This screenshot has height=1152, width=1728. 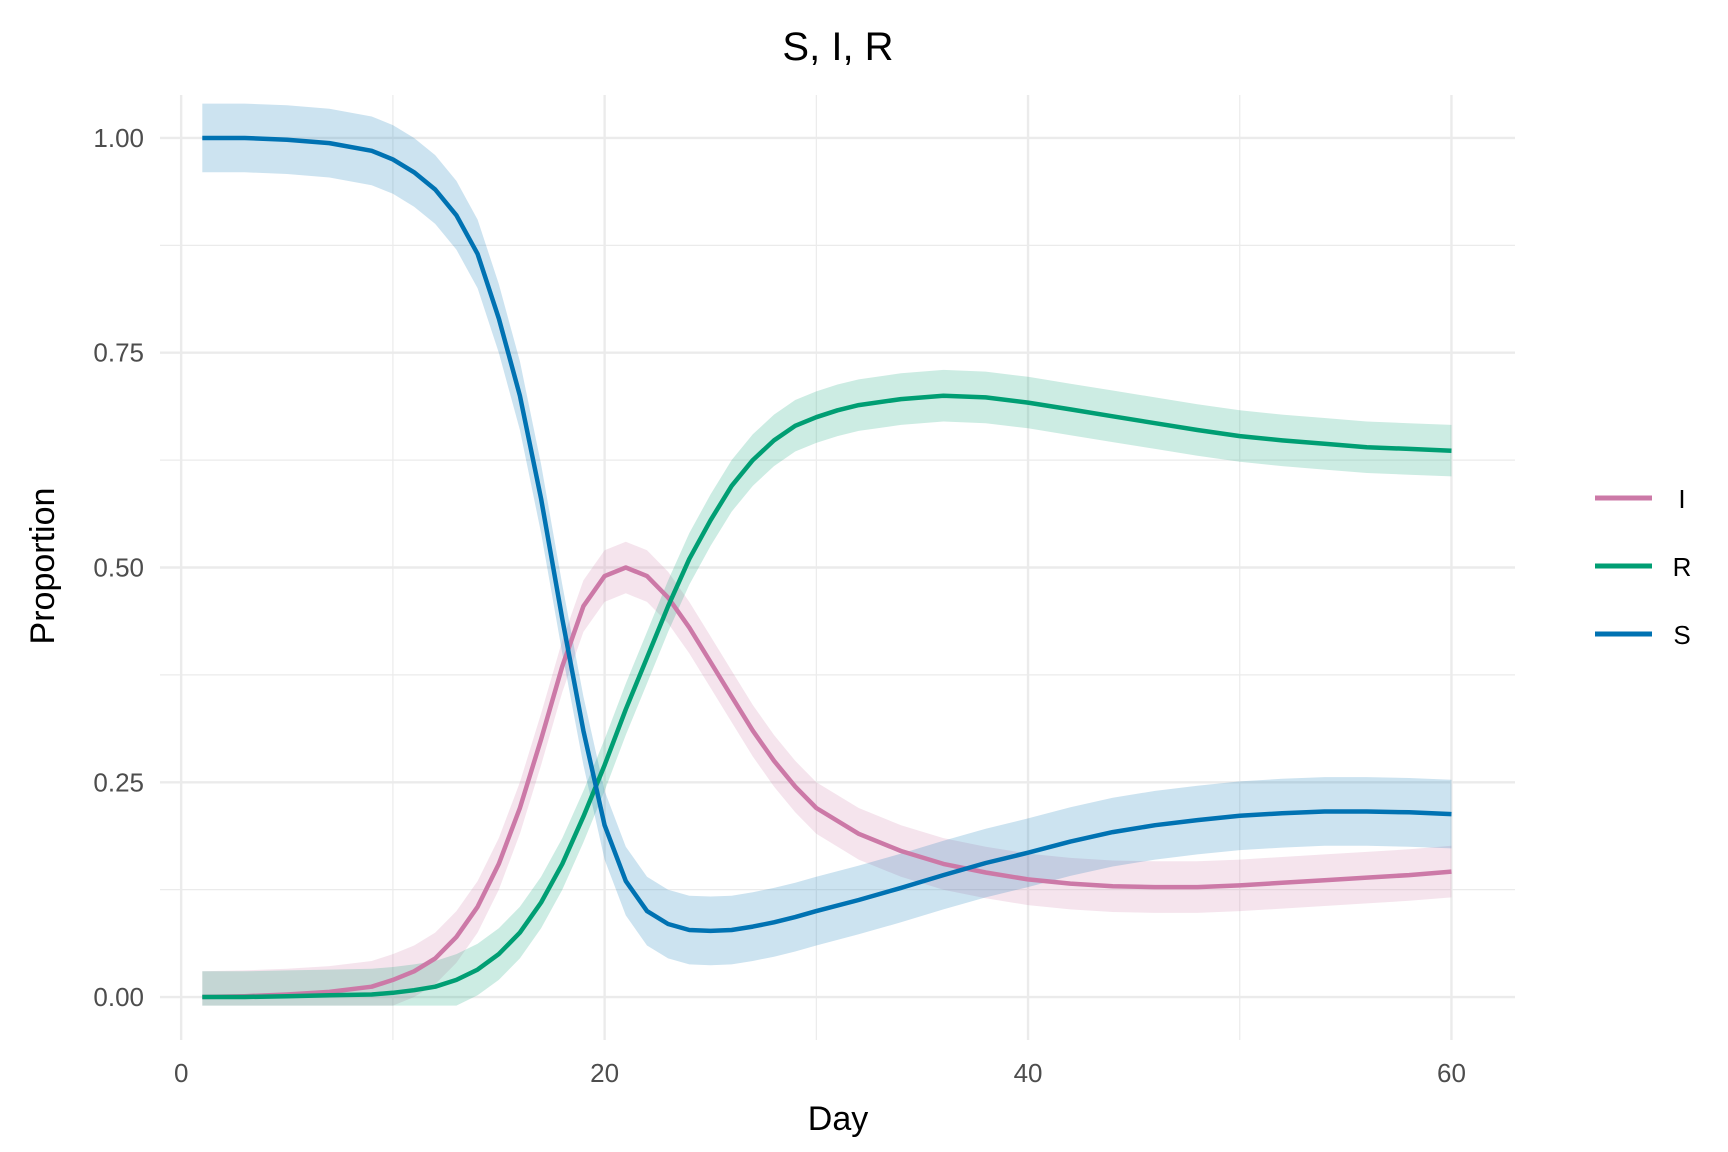 What do you see at coordinates (1028, 1073) in the screenshot?
I see `x-tick-label: 40` at bounding box center [1028, 1073].